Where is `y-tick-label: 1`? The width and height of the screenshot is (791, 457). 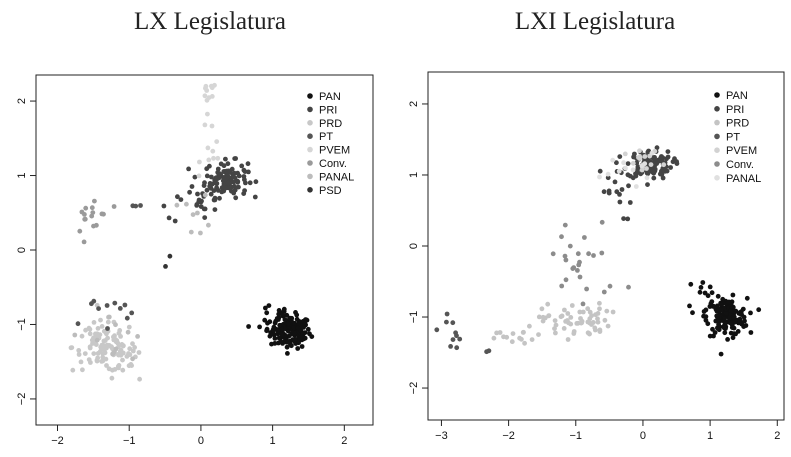 y-tick-label: 1 is located at coordinates (414, 175).